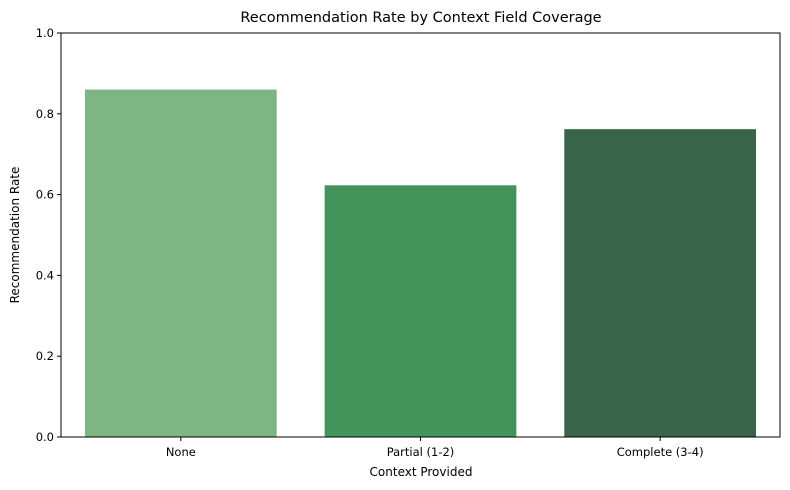 The image size is (790, 490). Describe the element at coordinates (15, 235) in the screenshot. I see `y-axis-label: Recommendation Rate` at that location.